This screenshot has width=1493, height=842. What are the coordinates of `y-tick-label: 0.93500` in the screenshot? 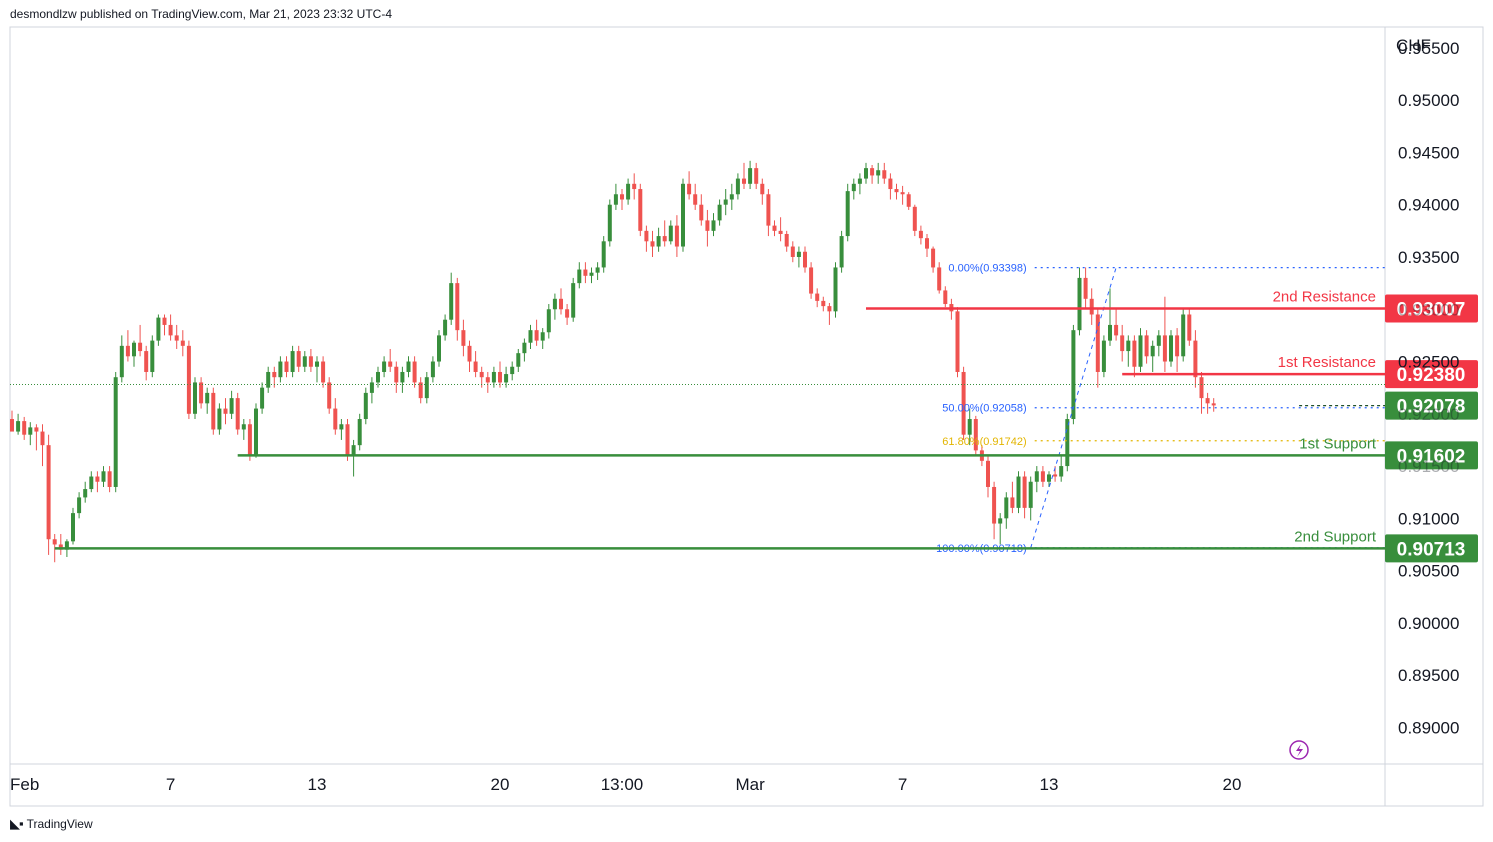 It's located at (1428, 257).